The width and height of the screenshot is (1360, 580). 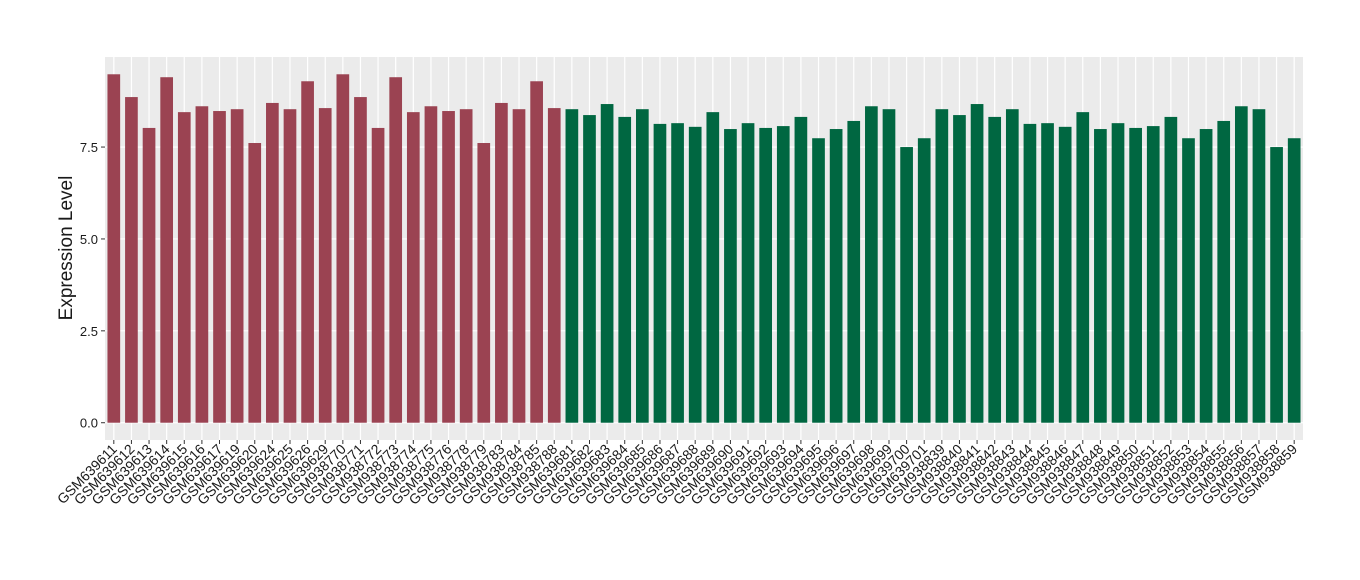 What do you see at coordinates (89, 423) in the screenshot?
I see `y-tick-label: 0.0` at bounding box center [89, 423].